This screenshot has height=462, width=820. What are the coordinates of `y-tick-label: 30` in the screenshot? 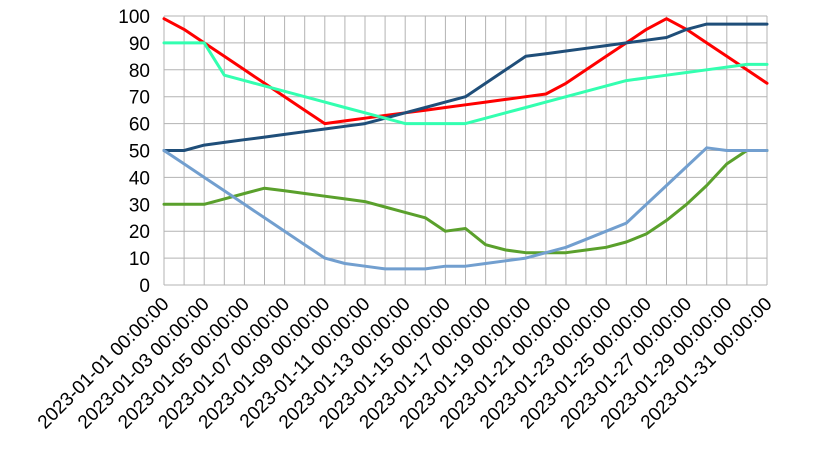 It's located at (139, 205).